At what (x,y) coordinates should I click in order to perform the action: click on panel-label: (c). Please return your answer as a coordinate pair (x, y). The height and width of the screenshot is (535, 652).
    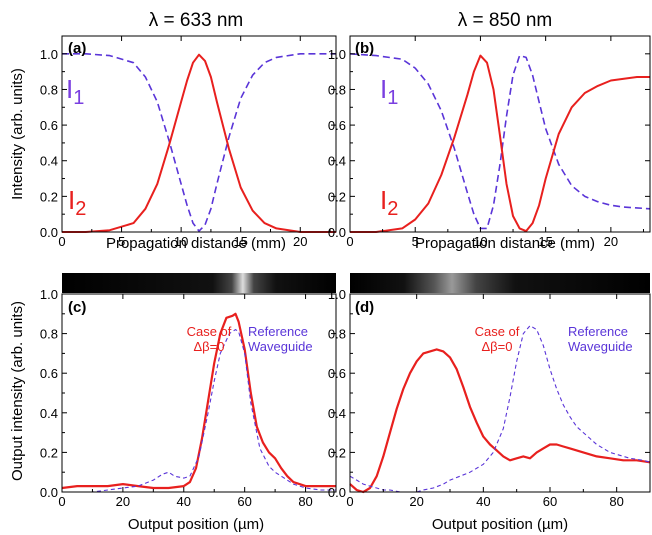
    Looking at the image, I should click on (77, 307).